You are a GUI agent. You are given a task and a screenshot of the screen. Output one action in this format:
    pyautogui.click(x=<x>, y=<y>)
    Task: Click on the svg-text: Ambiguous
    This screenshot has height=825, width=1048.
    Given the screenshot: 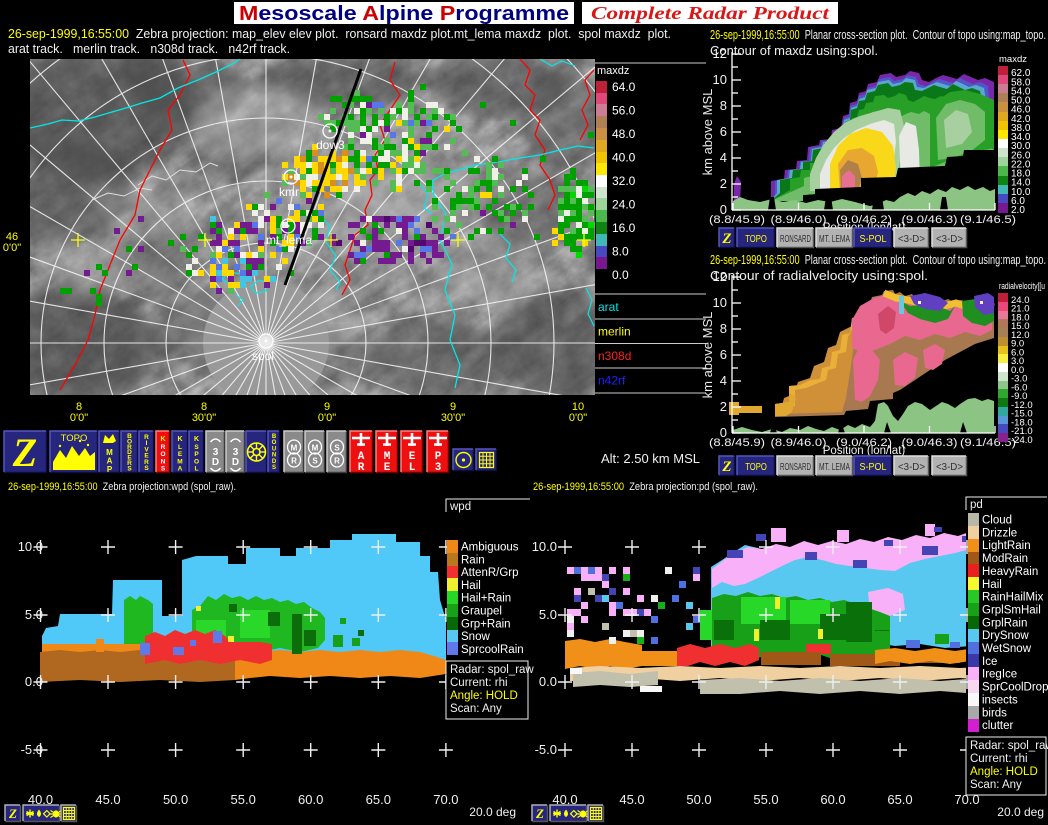 What is the action you would take?
    pyautogui.click(x=490, y=548)
    